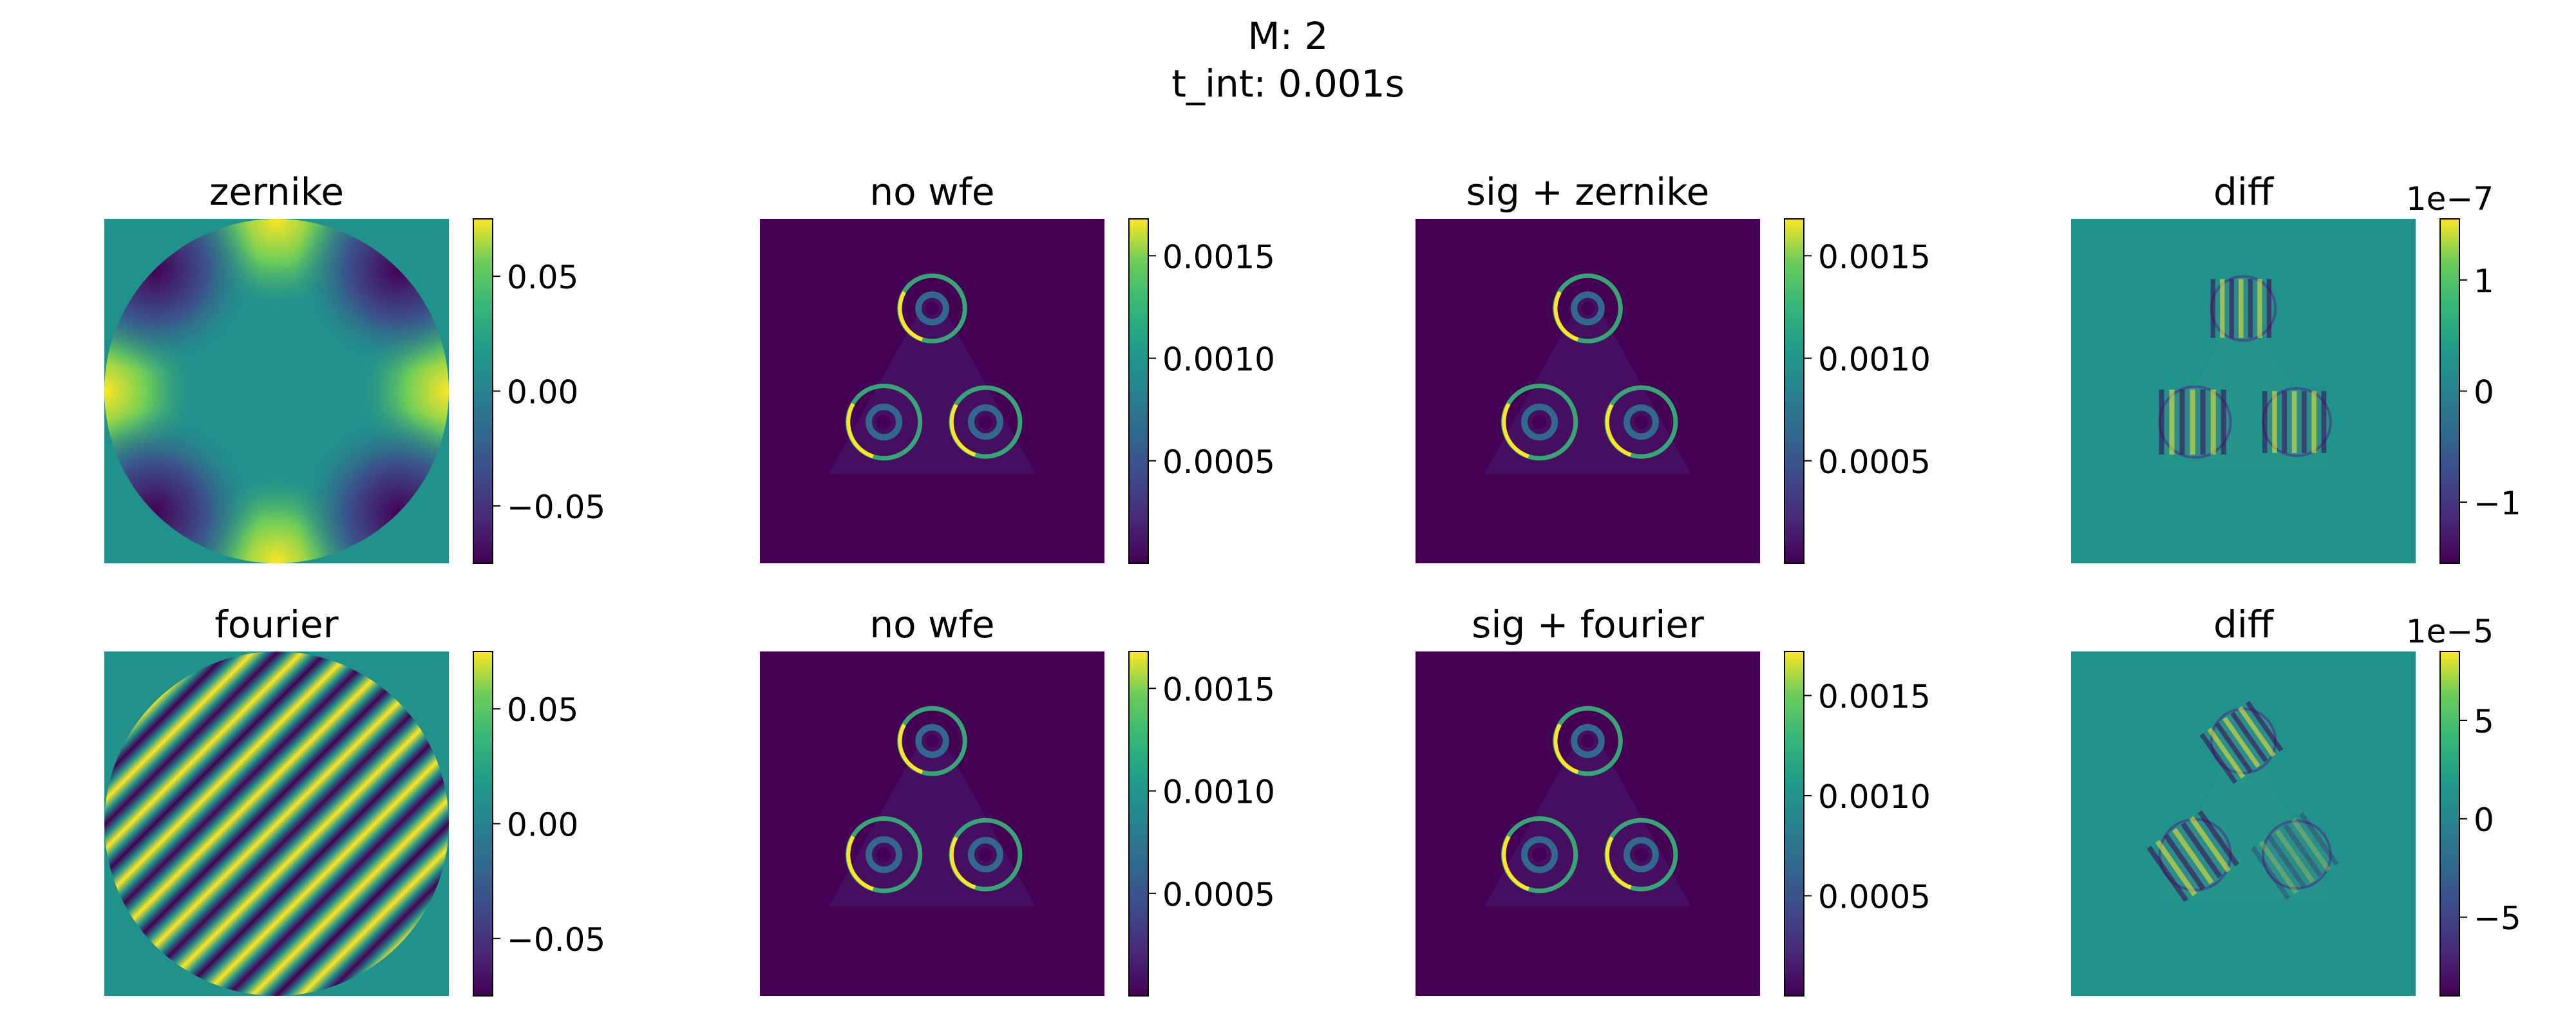 The height and width of the screenshot is (1030, 2576). Describe the element at coordinates (1588, 624) in the screenshot. I see `panel-title: sig + fourier` at that location.